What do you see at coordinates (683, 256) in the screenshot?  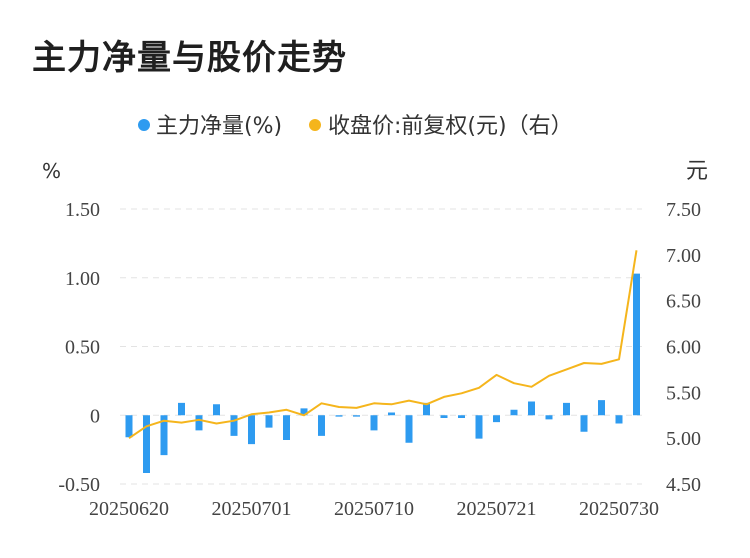 I see `right-tick-label: 7.00` at bounding box center [683, 256].